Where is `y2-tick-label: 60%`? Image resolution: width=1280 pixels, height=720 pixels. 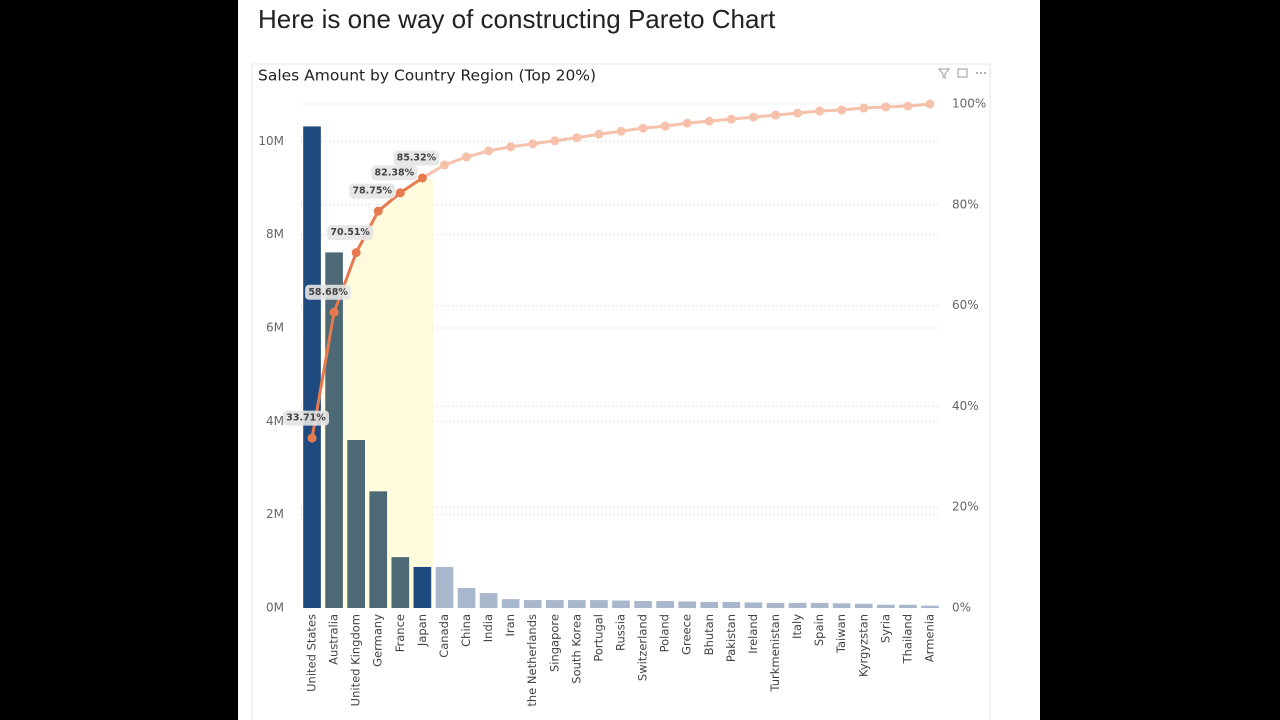
y2-tick-label: 60% is located at coordinates (965, 305).